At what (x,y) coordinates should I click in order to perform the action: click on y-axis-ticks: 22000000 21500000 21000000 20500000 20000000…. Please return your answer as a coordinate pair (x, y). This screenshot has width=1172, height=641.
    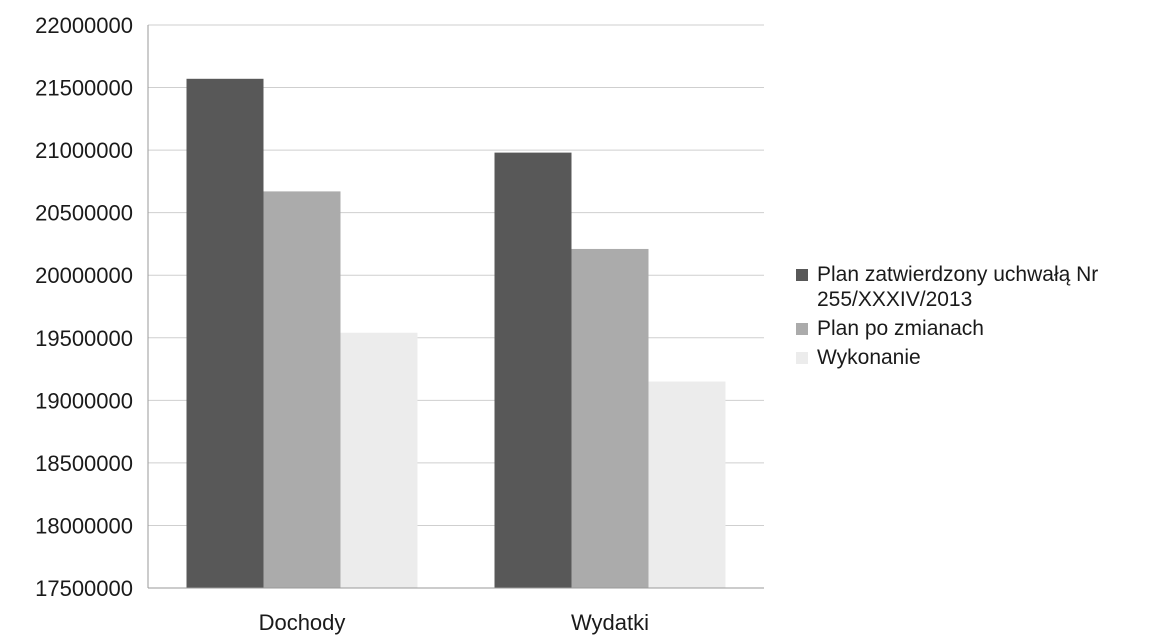
    Looking at the image, I should click on (84, 307).